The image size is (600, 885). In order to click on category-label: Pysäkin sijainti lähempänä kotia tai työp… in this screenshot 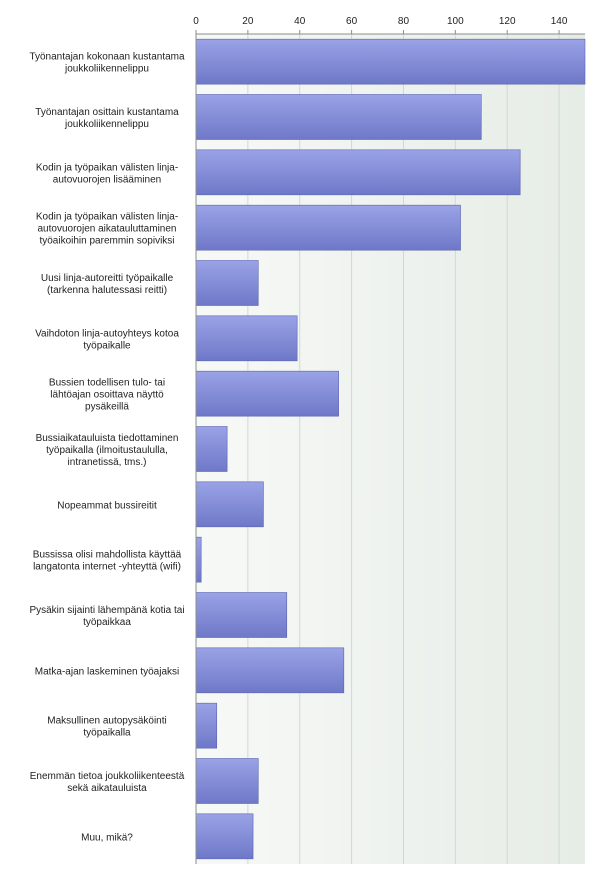, I will do `click(106, 616)`.